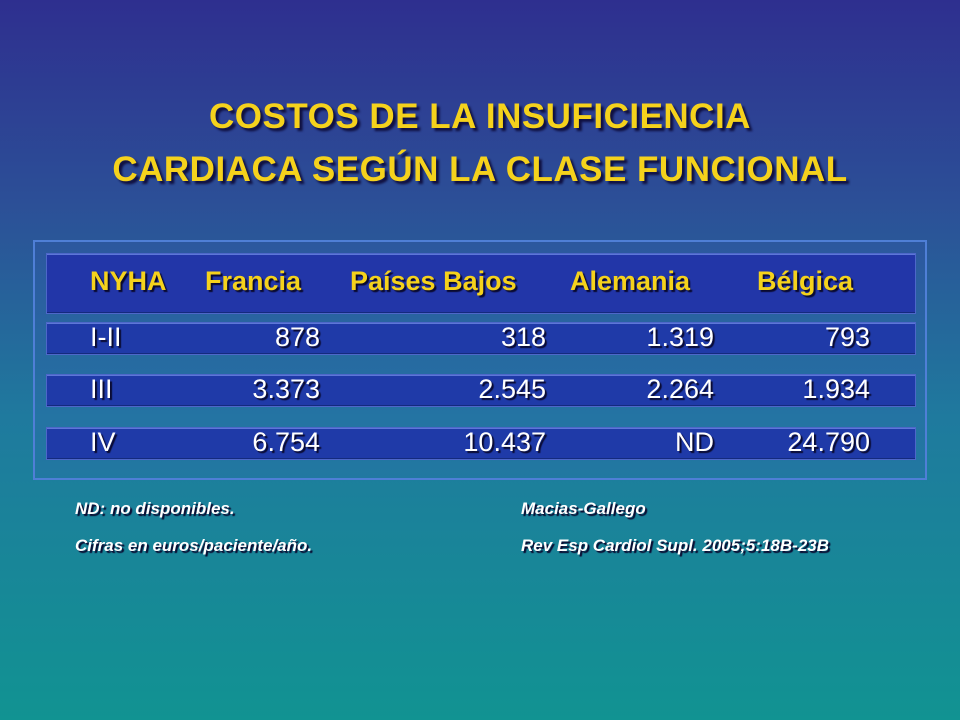 The image size is (960, 720). I want to click on note-nd: ND: no disponibles., so click(155, 508).